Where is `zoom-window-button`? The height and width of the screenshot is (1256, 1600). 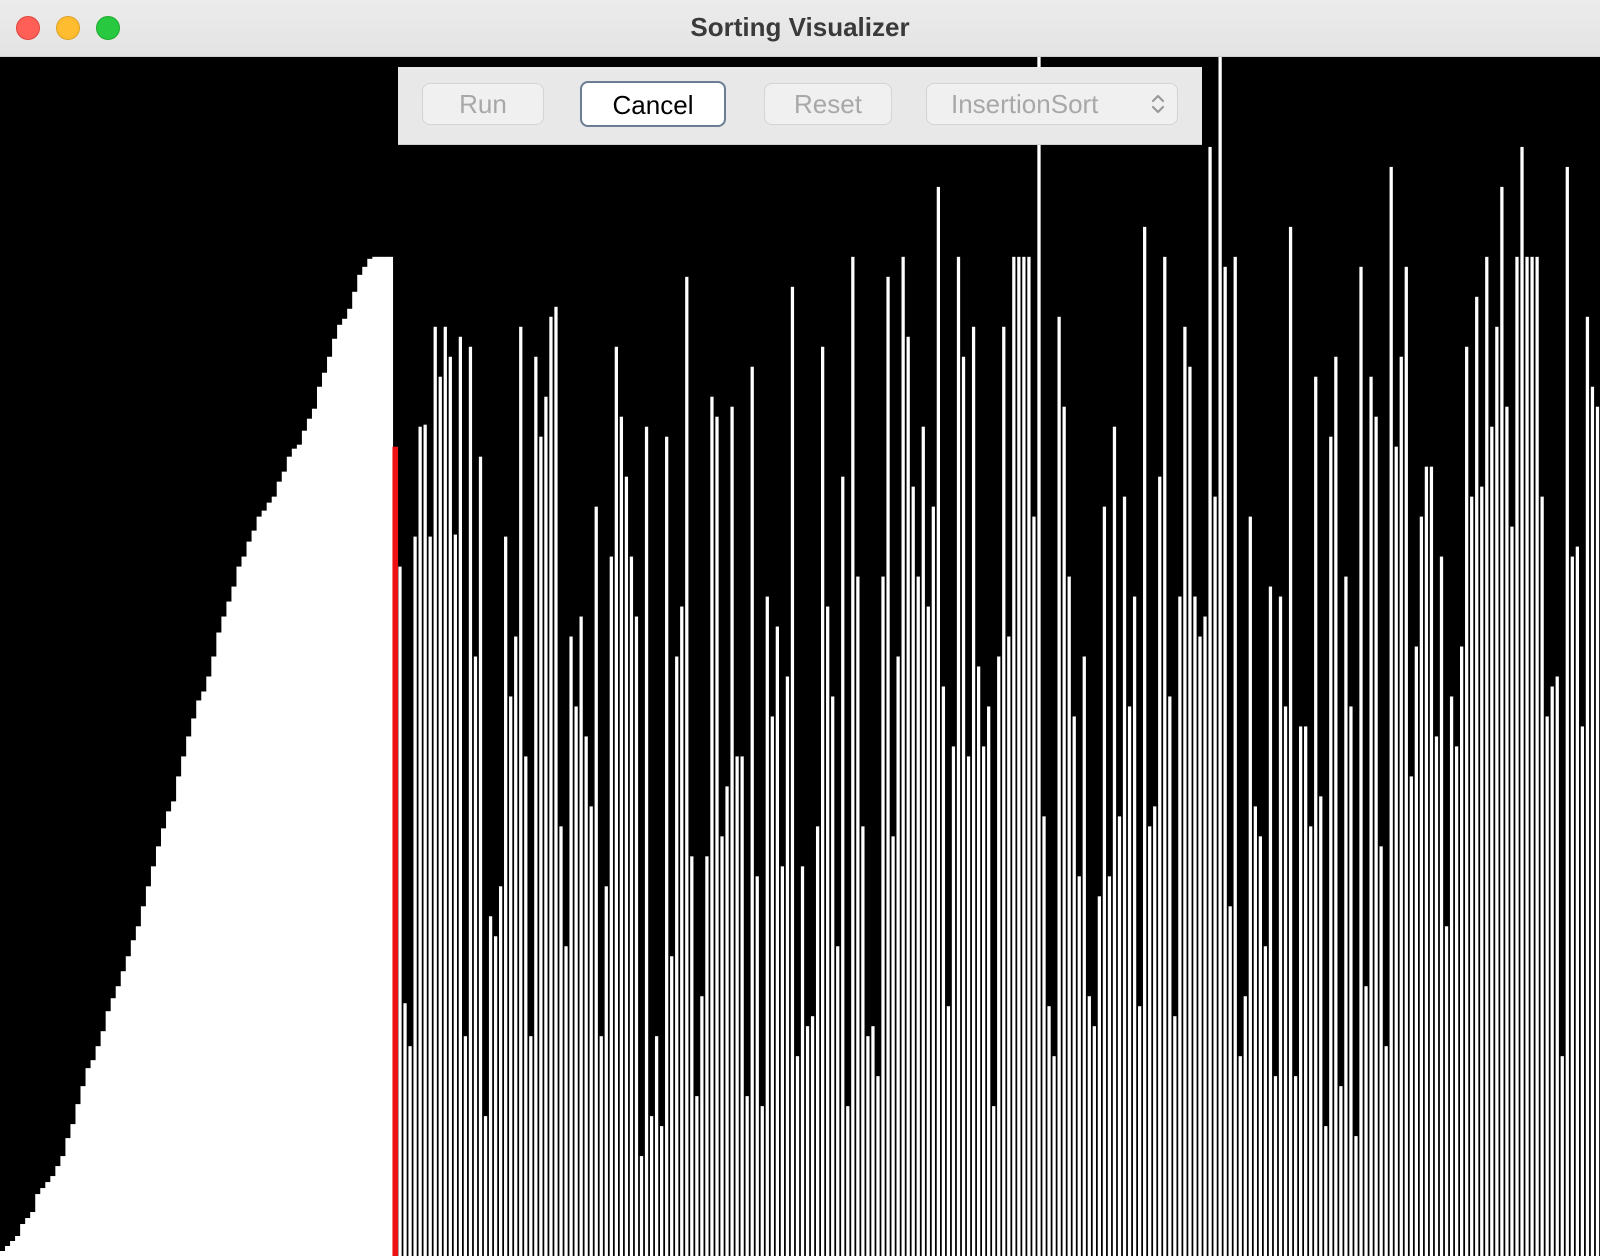
zoom-window-button is located at coordinates (108, 28).